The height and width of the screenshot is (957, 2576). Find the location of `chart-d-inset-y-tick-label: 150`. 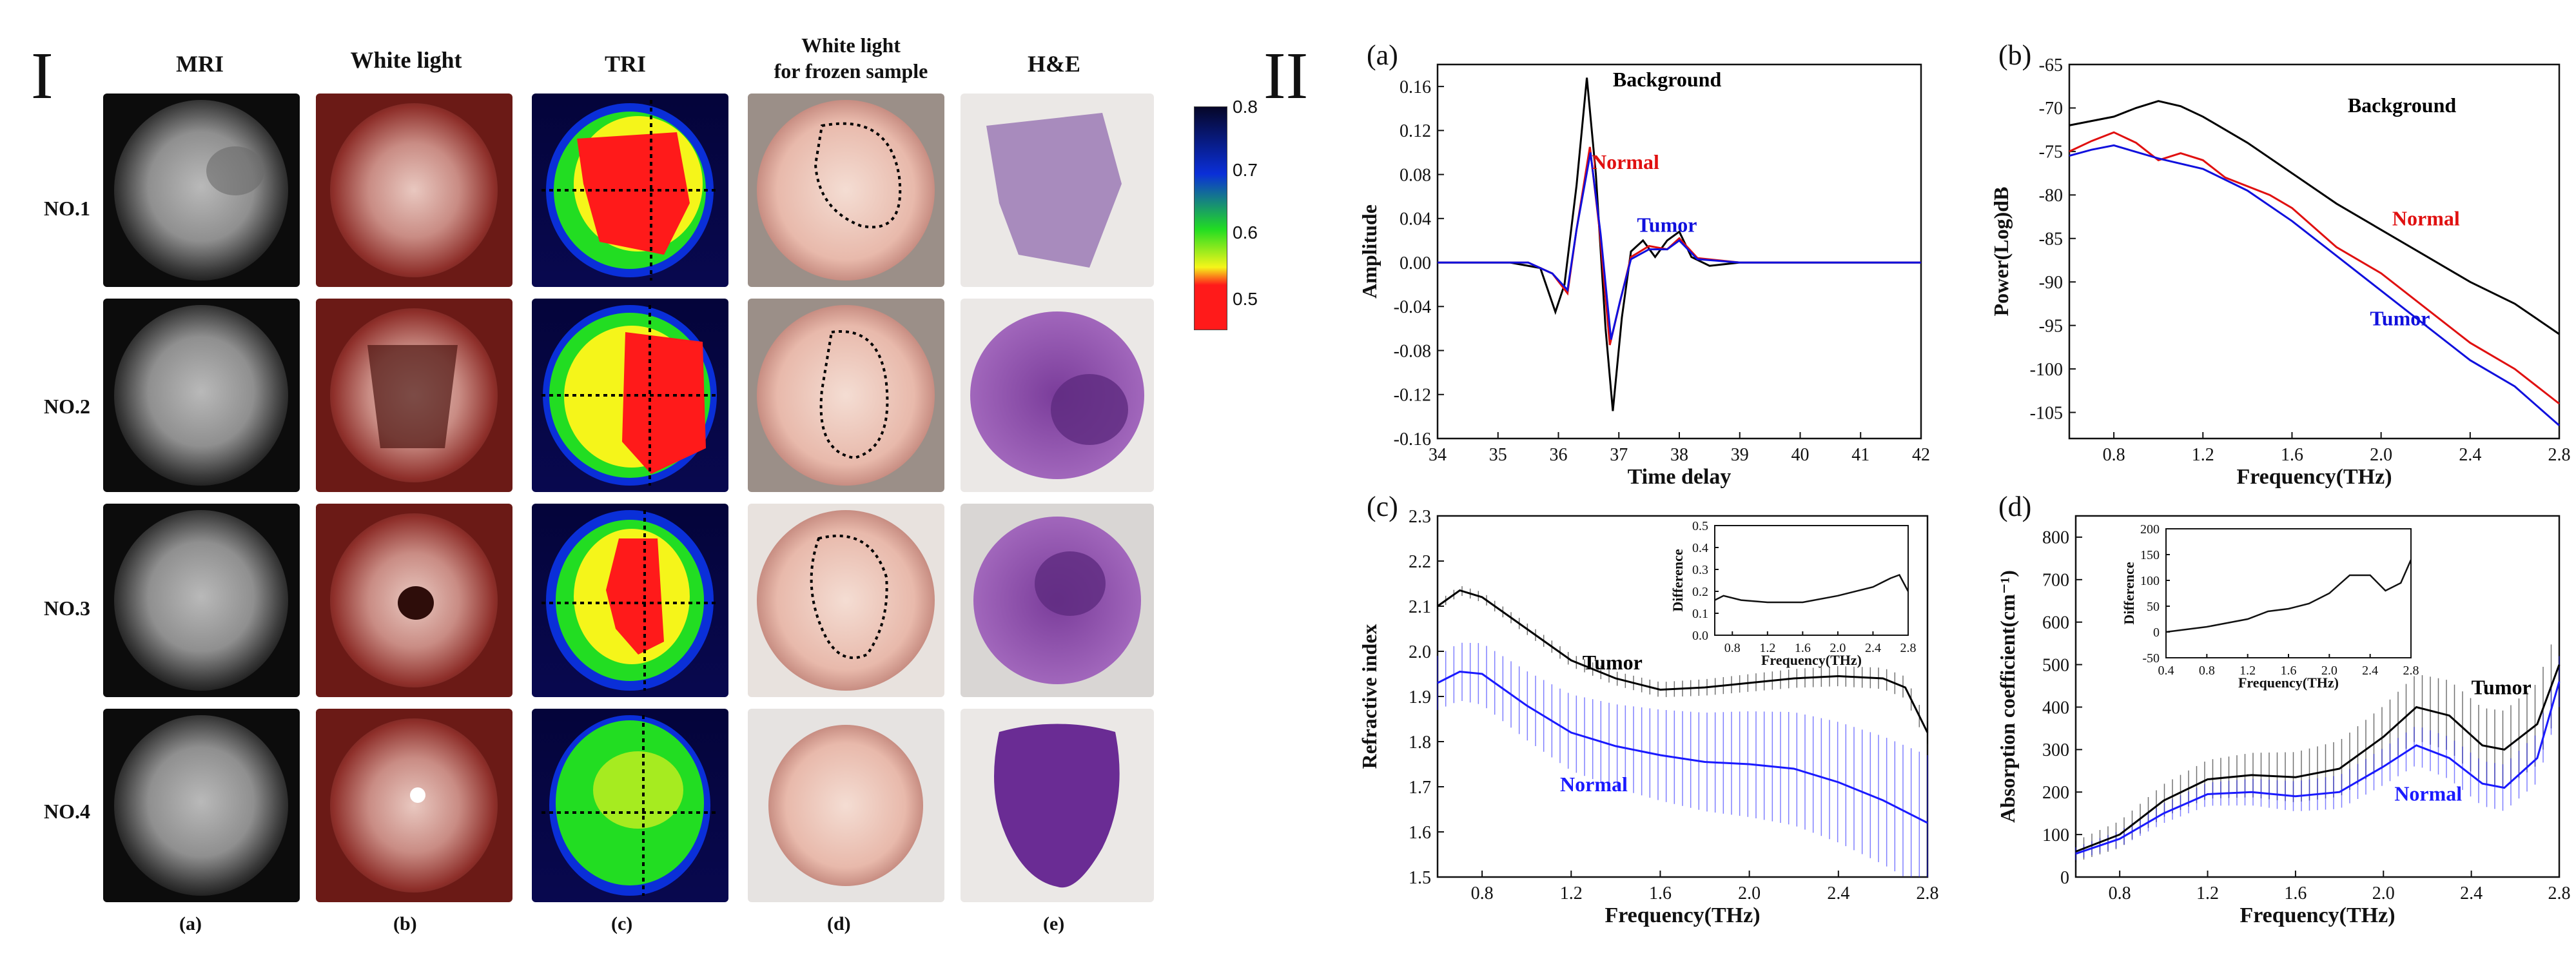

chart-d-inset-y-tick-label: 150 is located at coordinates (2150, 555).